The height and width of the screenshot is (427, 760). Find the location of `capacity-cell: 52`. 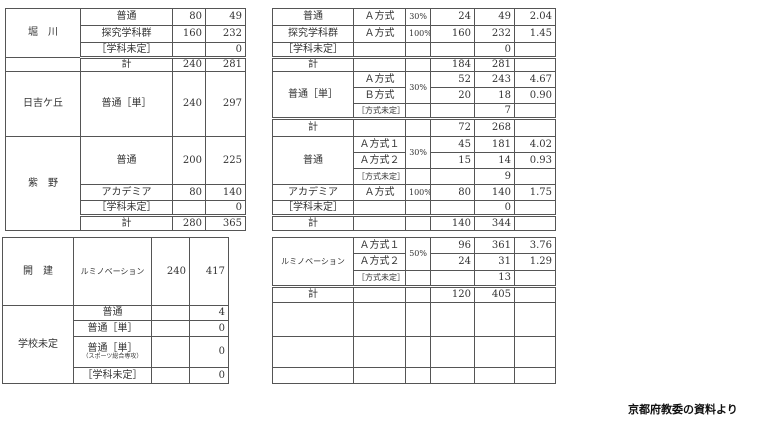

capacity-cell: 52 is located at coordinates (452, 79).